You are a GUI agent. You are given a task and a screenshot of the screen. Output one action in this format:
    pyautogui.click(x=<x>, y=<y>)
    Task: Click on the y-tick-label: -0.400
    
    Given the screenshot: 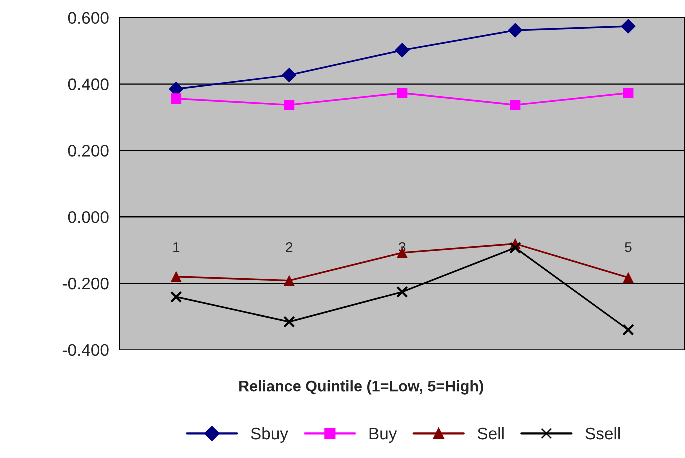 What is the action you would take?
    pyautogui.click(x=85, y=350)
    